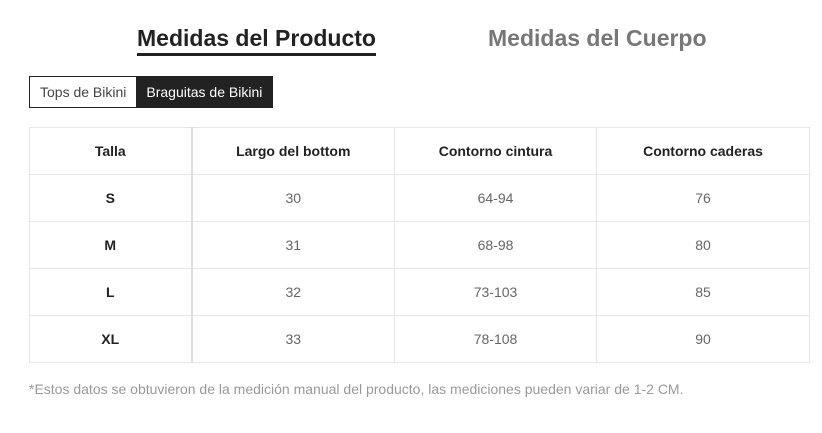 This screenshot has height=433, width=822. Describe the element at coordinates (111, 245) in the screenshot. I see `size-cell: M` at that location.